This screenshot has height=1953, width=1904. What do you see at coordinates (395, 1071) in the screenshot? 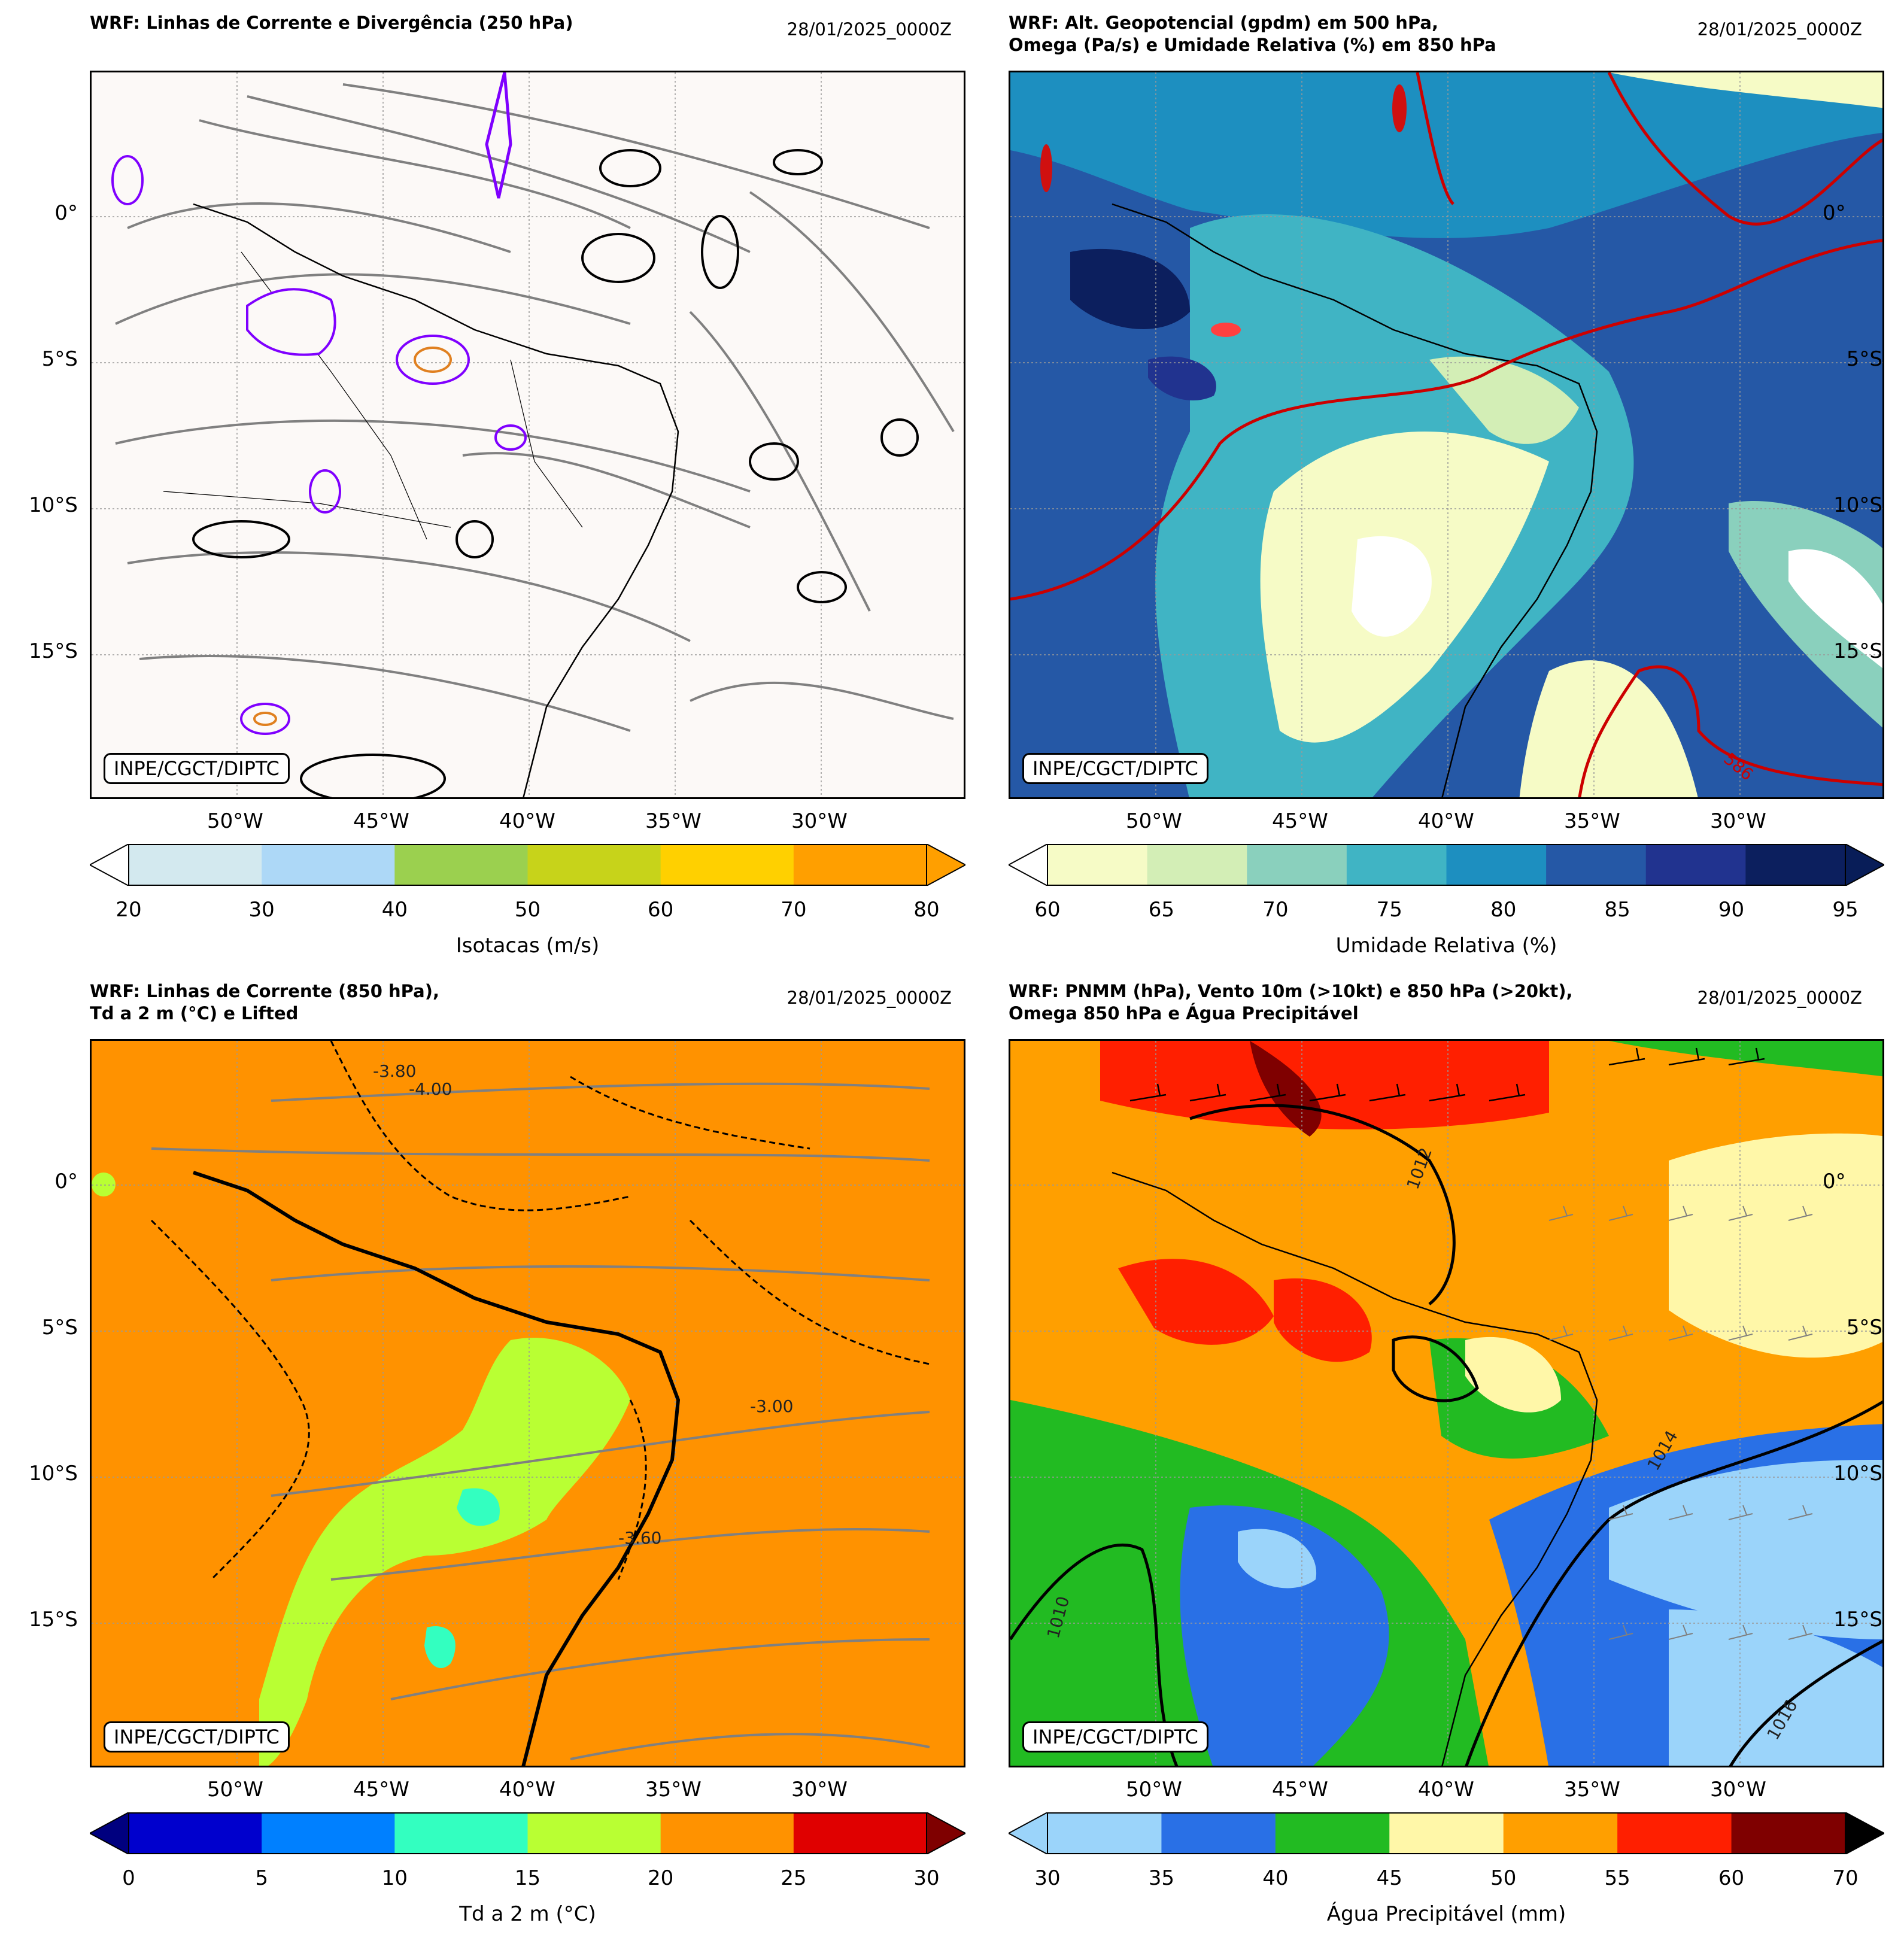
I see `contour-label: -3.80` at bounding box center [395, 1071].